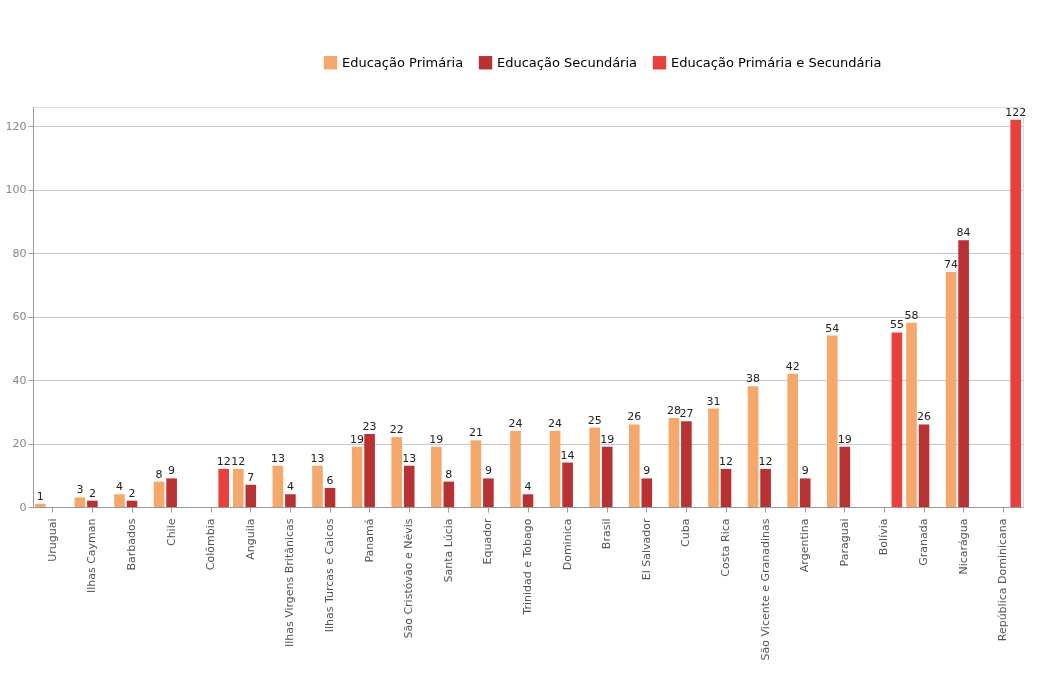 The width and height of the screenshot is (1051, 676). I want to click on y-tick-label: 80, so click(19, 253).